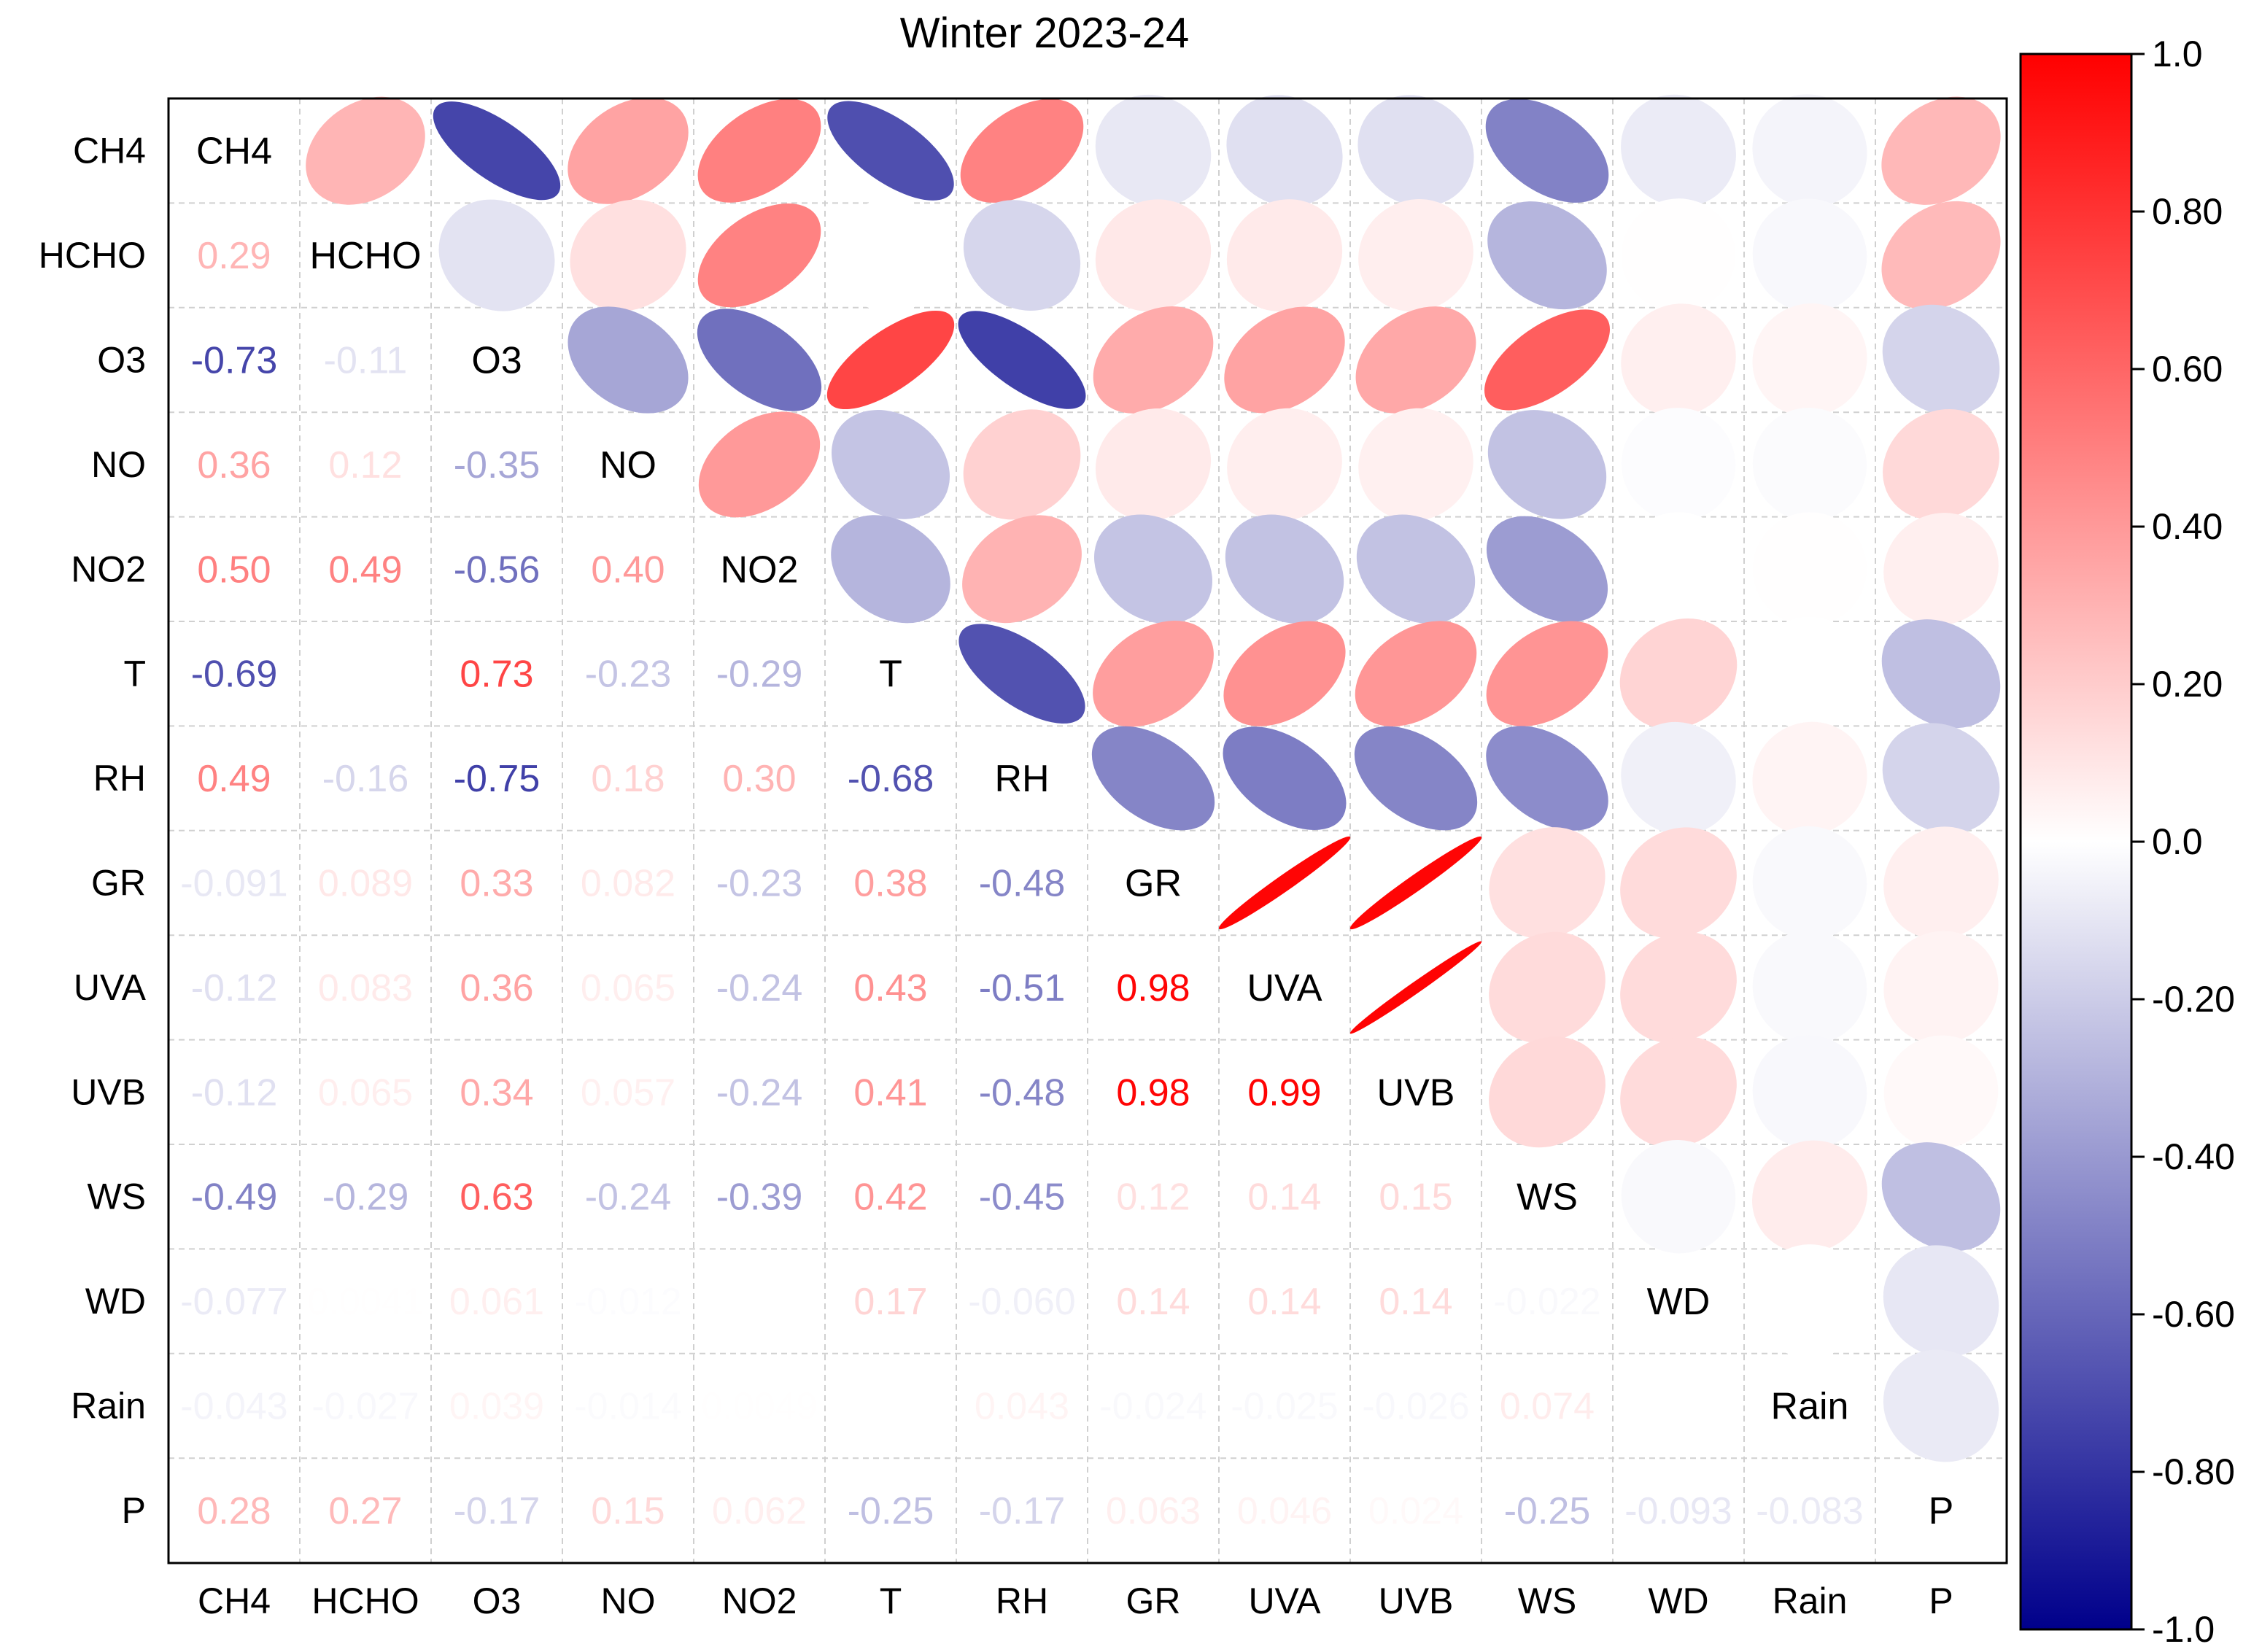 This screenshot has width=2262, height=1652. I want to click on correlation-value: 0.17, so click(890, 1302).